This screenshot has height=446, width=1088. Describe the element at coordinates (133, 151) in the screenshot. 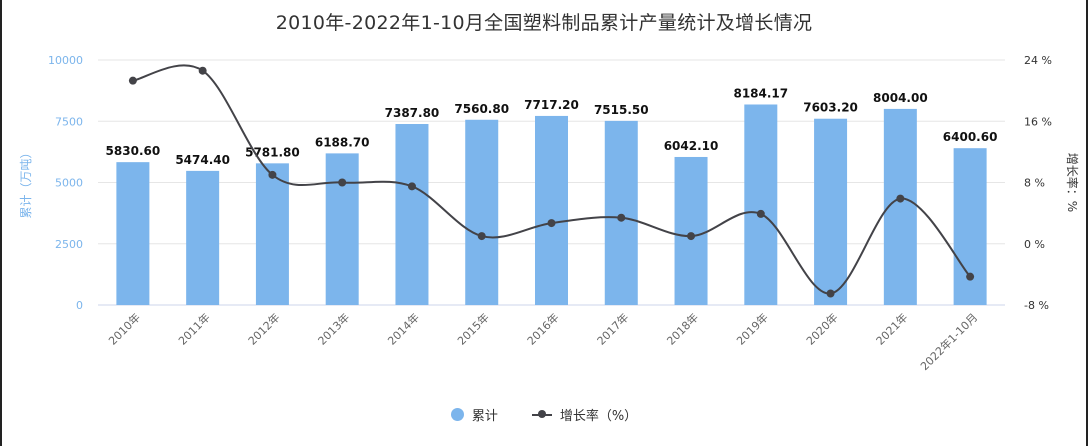

I see `data-label: 5830.60` at that location.